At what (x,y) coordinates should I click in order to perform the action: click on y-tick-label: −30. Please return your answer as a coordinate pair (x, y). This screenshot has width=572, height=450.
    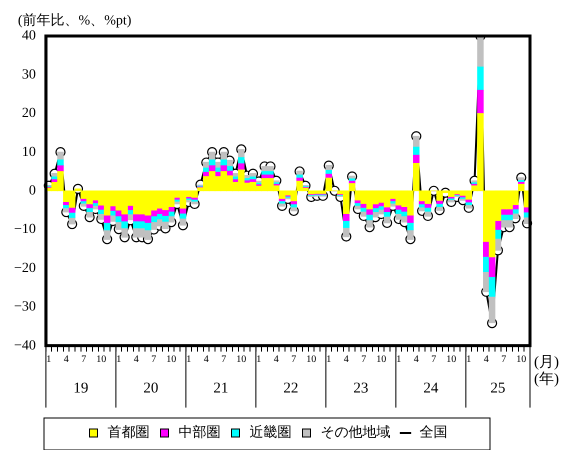
    Looking at the image, I should click on (25, 307).